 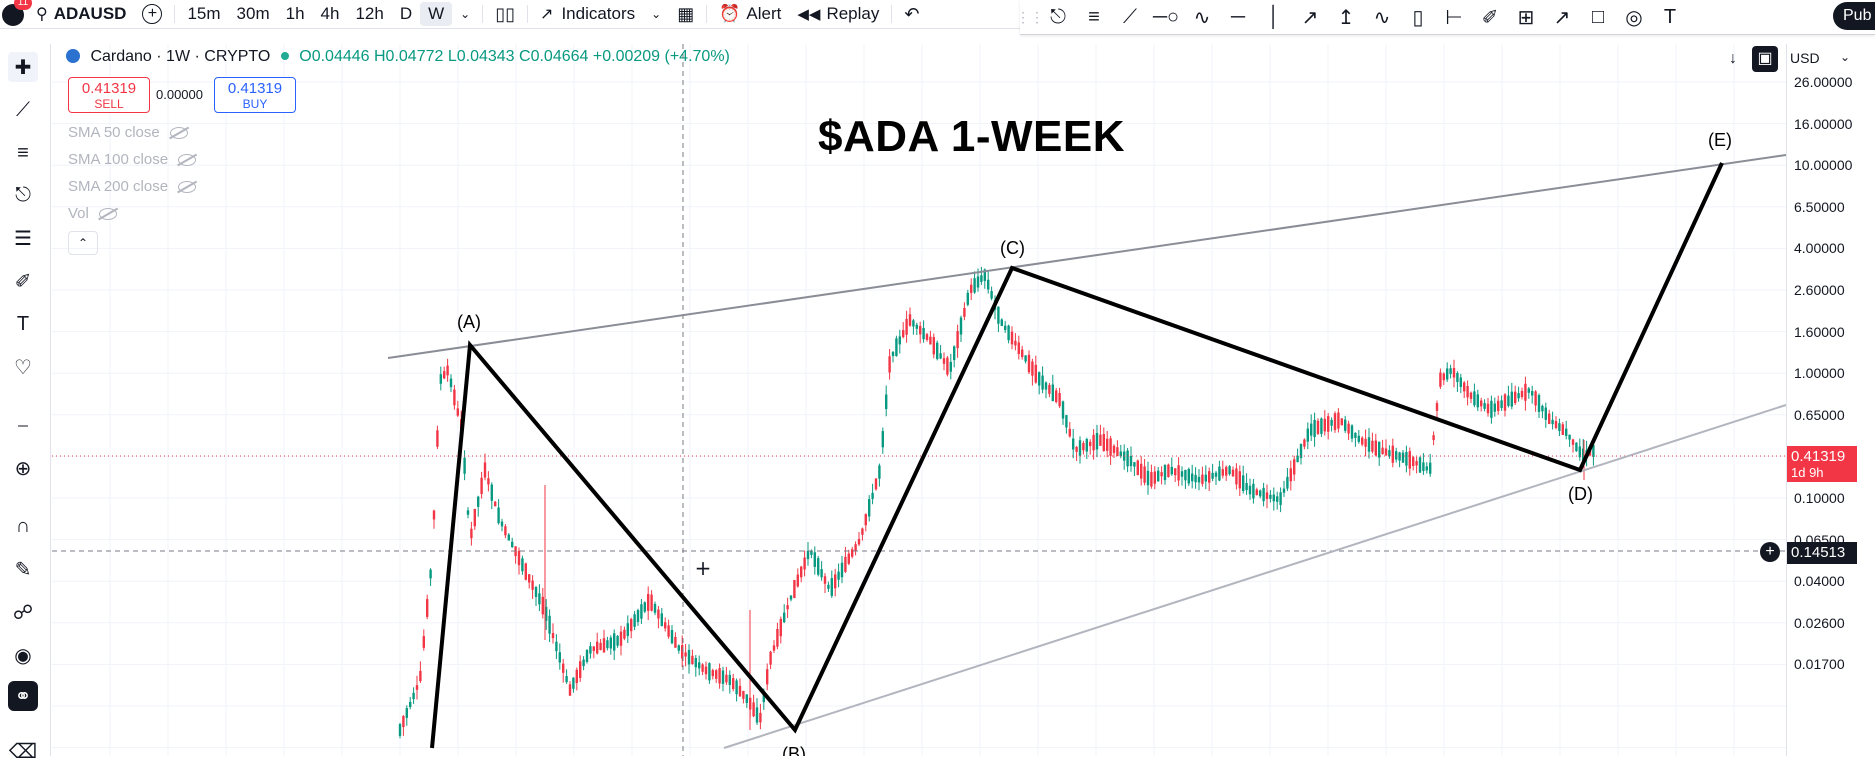 What do you see at coordinates (23, 696) in the screenshot?
I see `link-icon: ⚭` at bounding box center [23, 696].